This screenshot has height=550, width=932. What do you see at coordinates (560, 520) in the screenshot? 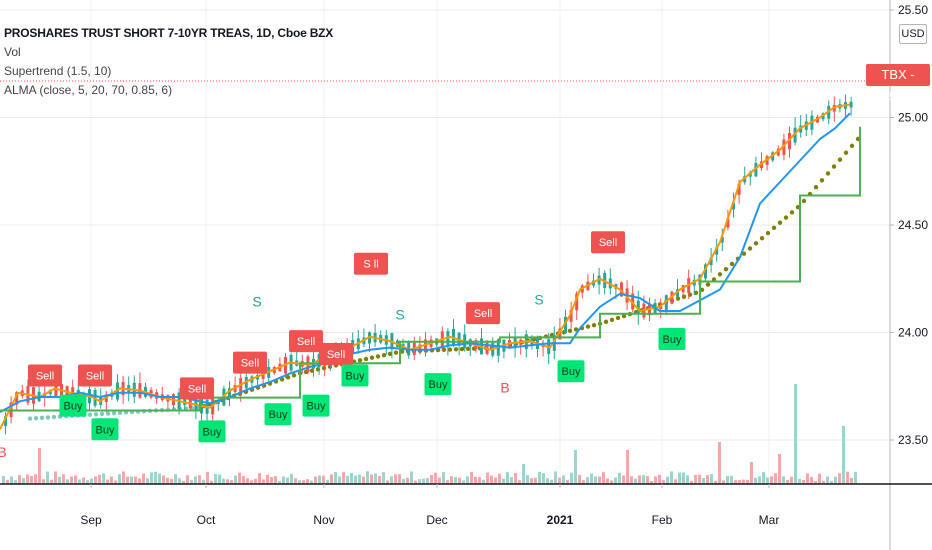
I see `x-tick-label: 2021` at bounding box center [560, 520].